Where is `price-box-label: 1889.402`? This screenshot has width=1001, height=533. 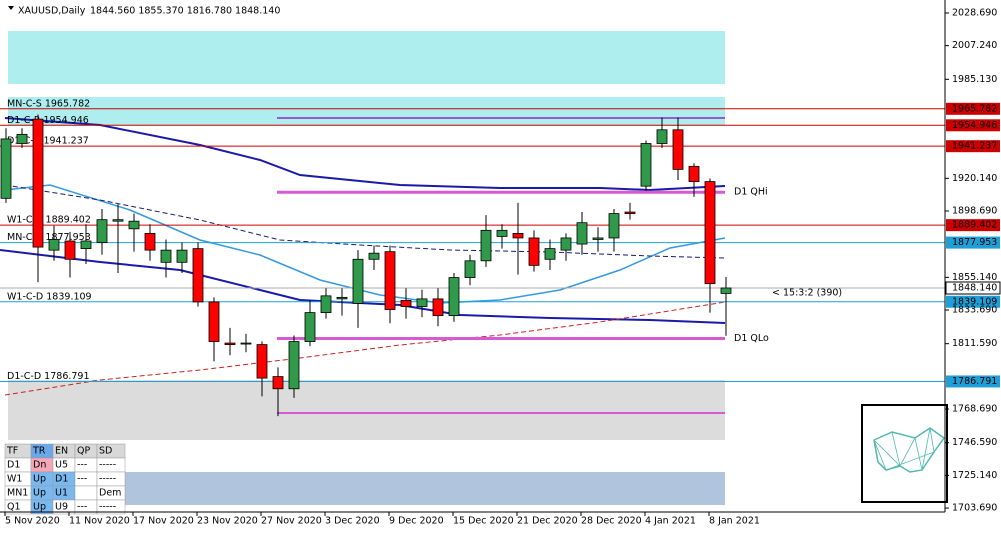
price-box-label: 1889.402 is located at coordinates (974, 225).